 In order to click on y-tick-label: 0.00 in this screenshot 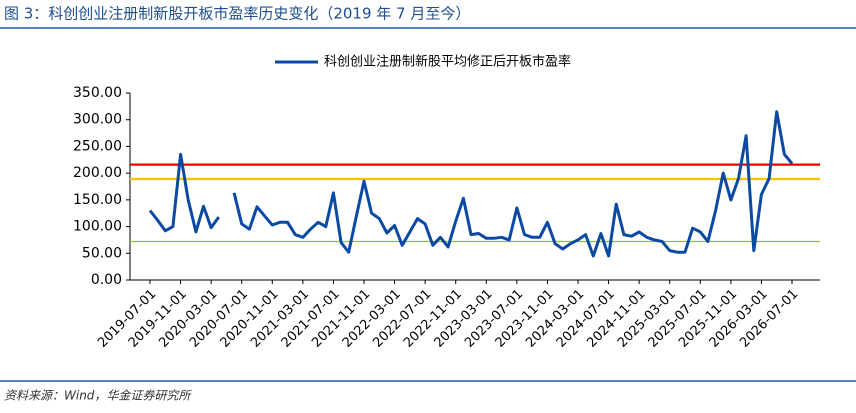, I will do `click(106, 280)`.